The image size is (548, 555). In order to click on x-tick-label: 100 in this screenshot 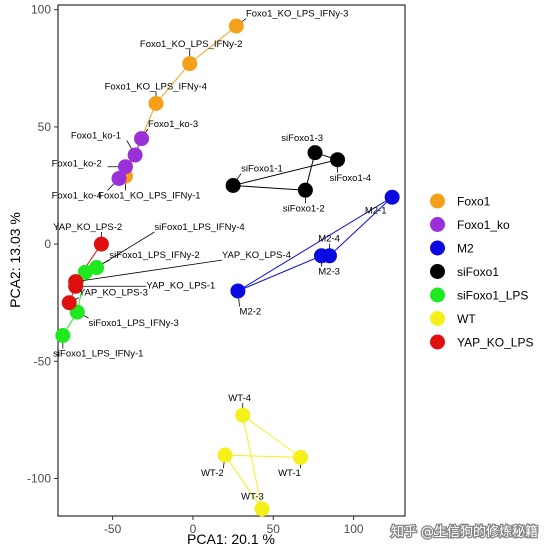, I will do `click(354, 529)`.